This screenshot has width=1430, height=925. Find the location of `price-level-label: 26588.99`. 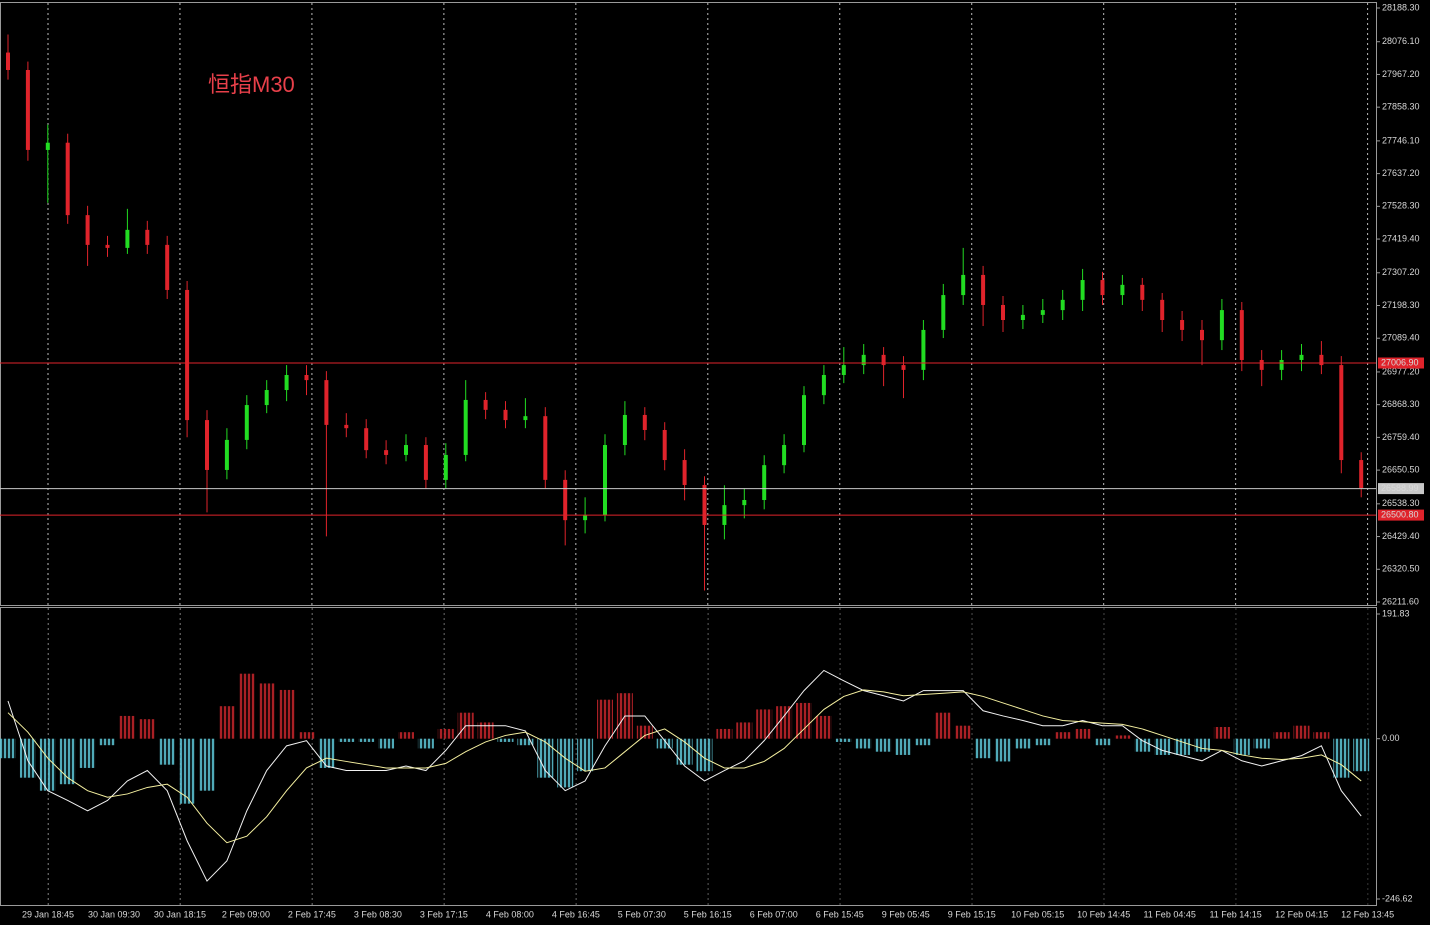

price-level-label: 26588.99 is located at coordinates (1400, 488).